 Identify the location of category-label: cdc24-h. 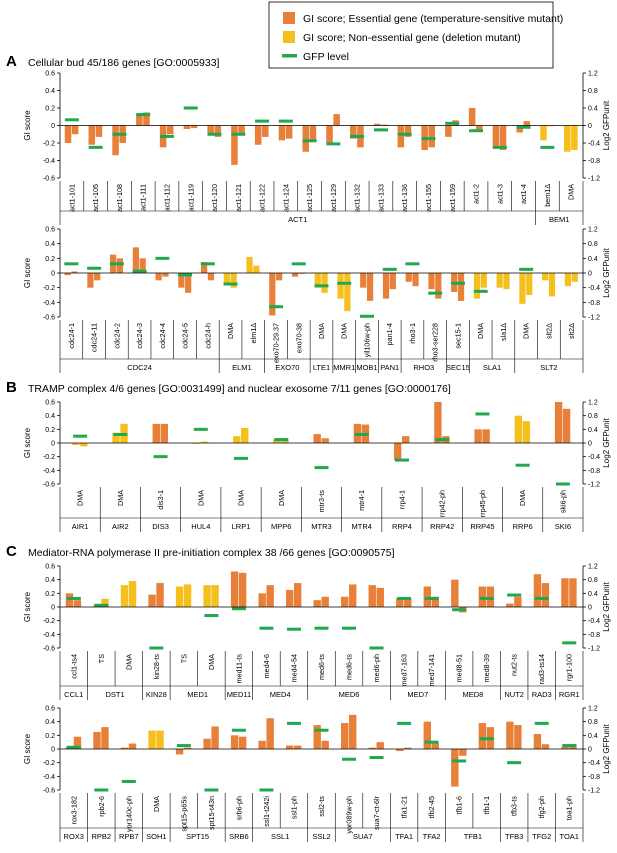
(207, 336).